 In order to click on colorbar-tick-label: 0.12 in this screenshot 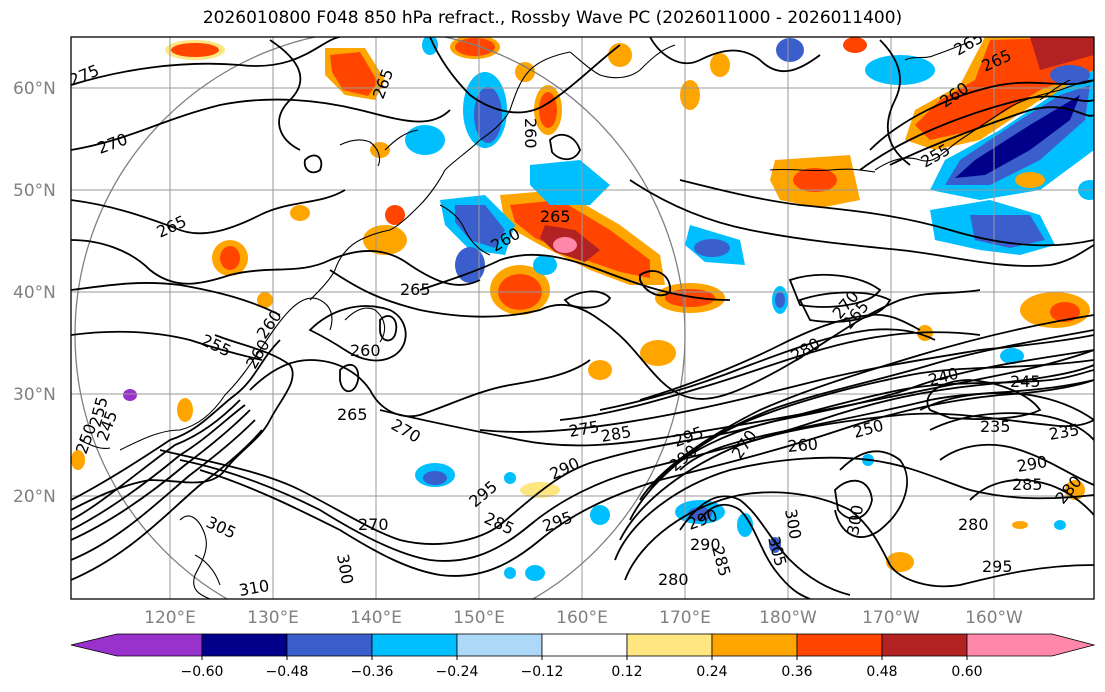, I will do `click(626, 672)`.